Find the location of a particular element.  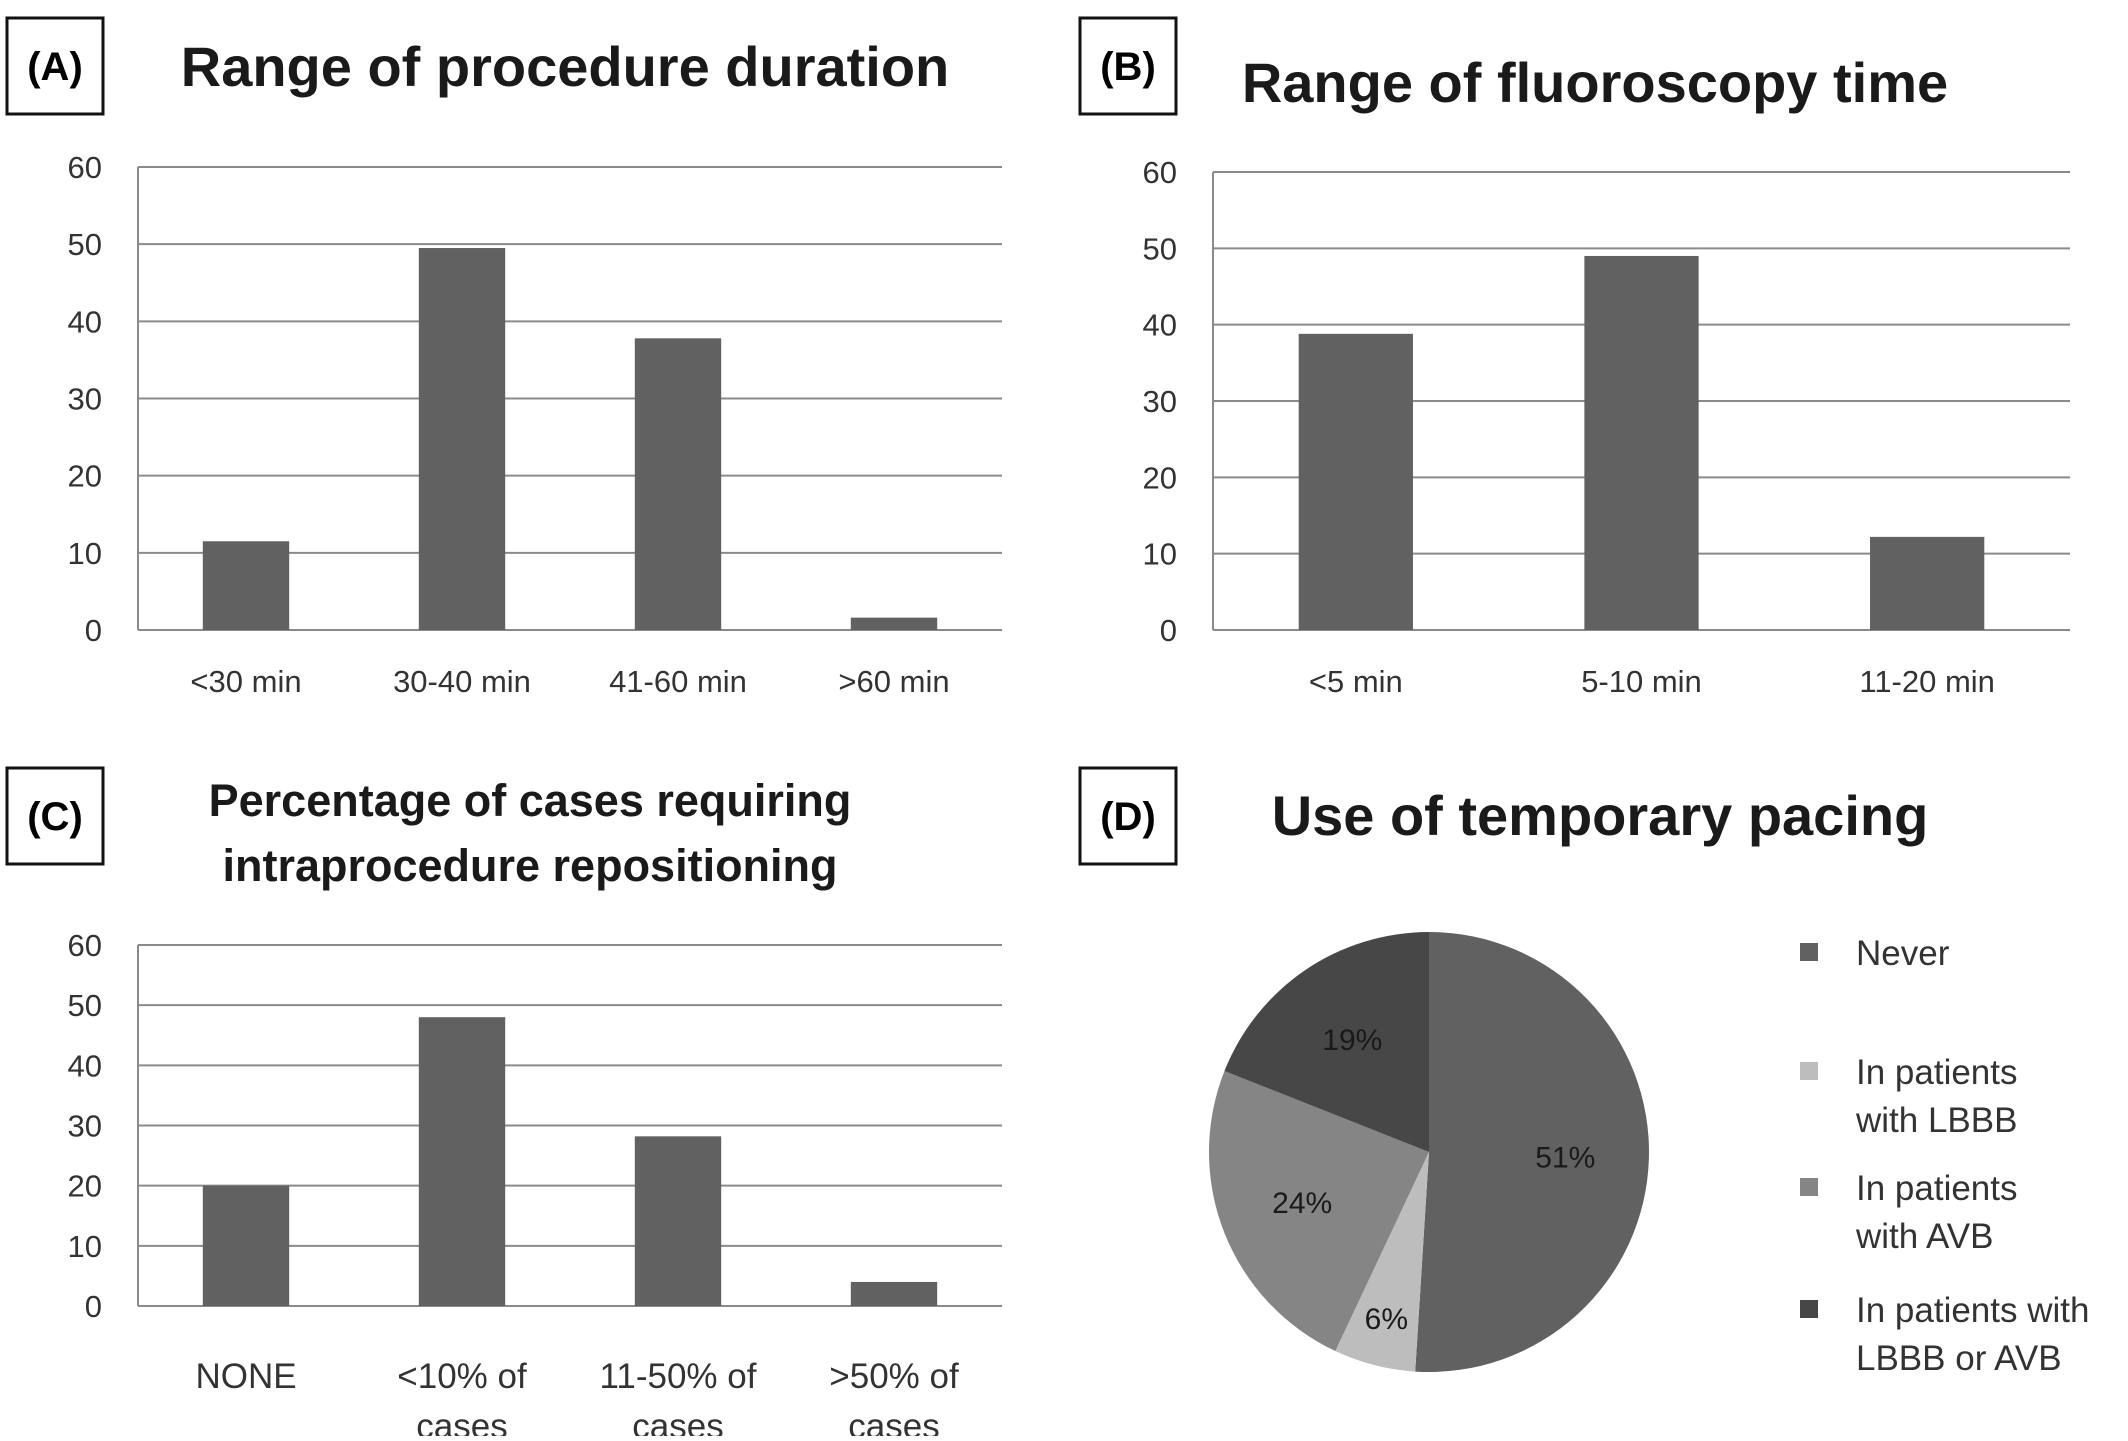

x-tick-label-line: NONE is located at coordinates (245, 1376).